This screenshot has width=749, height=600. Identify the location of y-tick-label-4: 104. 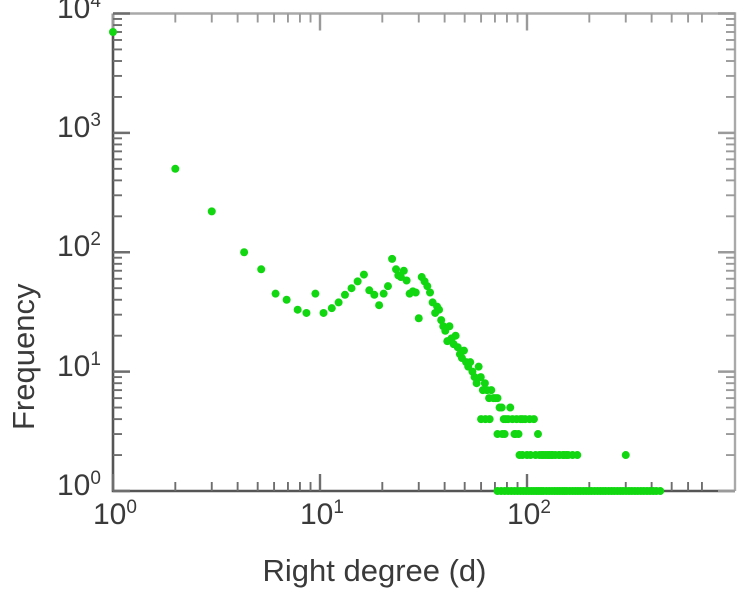
(79, 12).